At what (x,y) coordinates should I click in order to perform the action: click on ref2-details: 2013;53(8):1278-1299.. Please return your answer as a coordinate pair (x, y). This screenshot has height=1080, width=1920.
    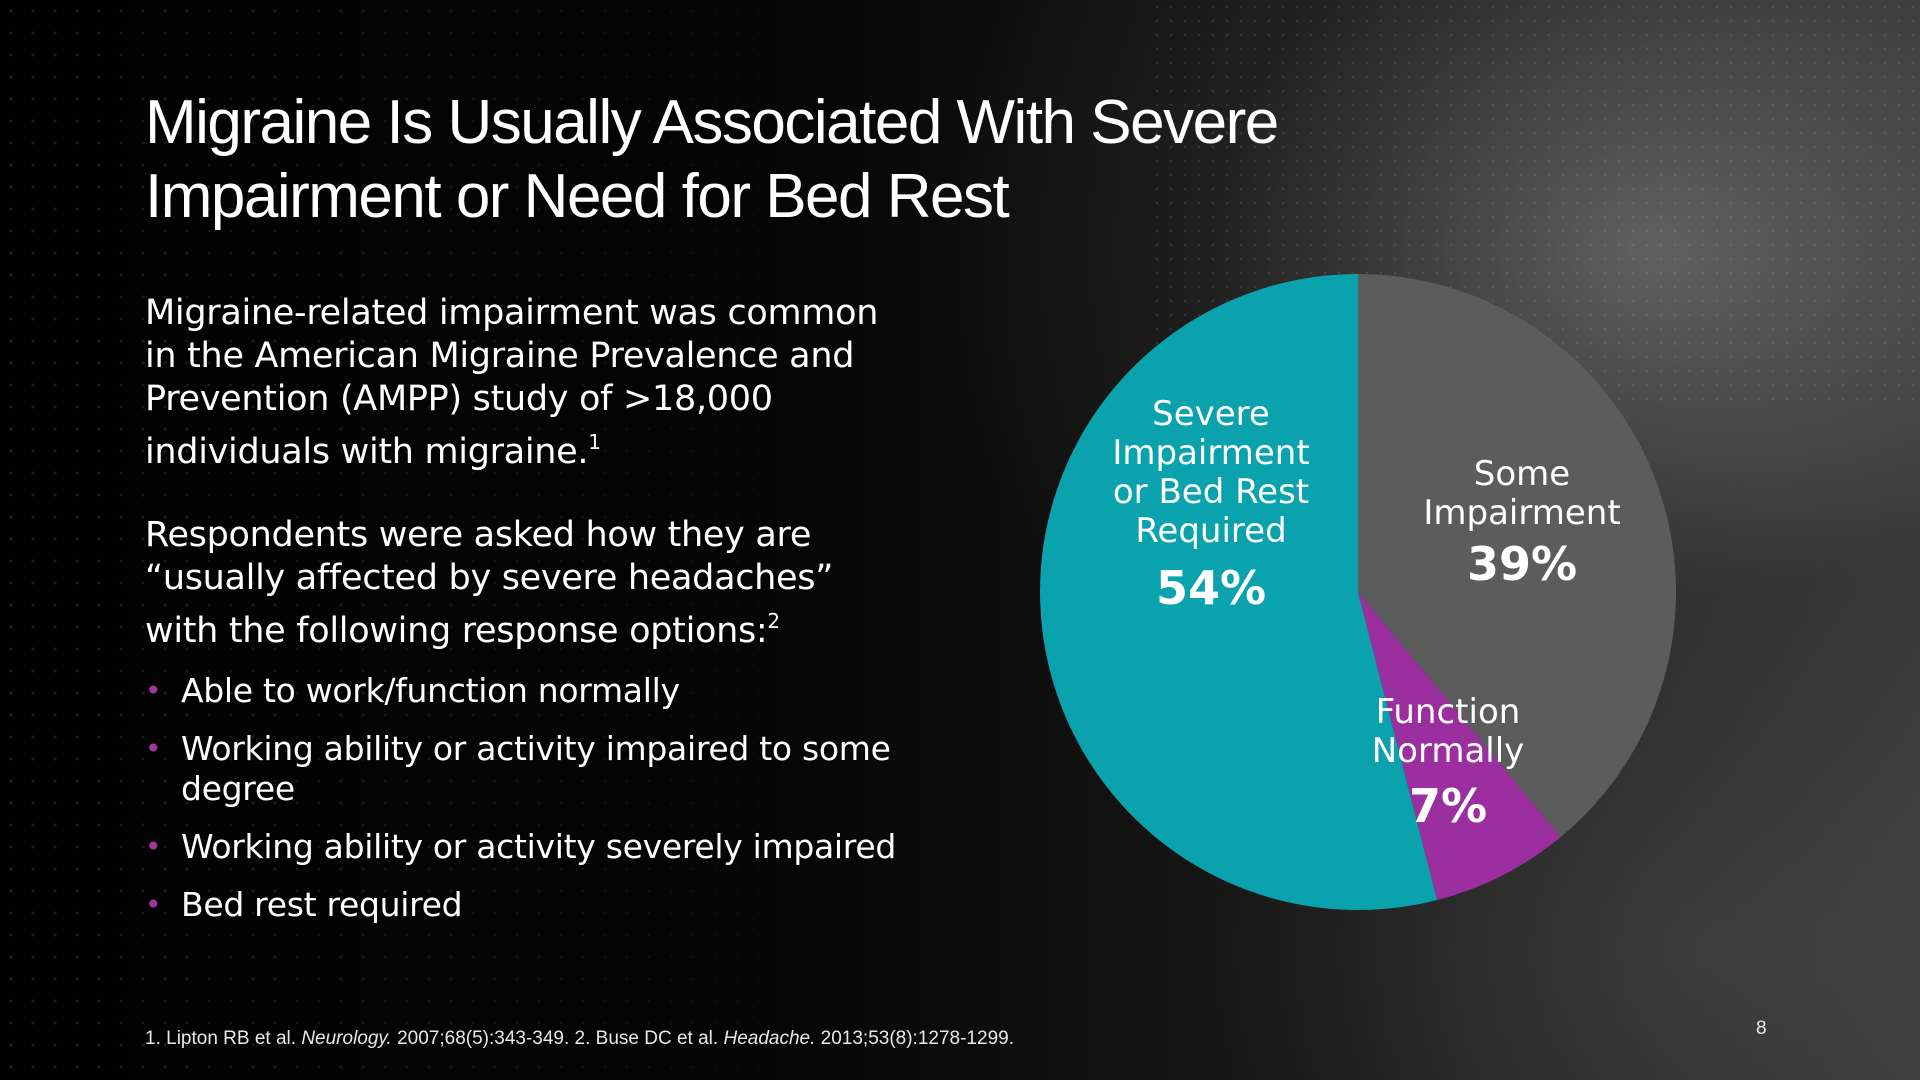
    Looking at the image, I should click on (914, 1038).